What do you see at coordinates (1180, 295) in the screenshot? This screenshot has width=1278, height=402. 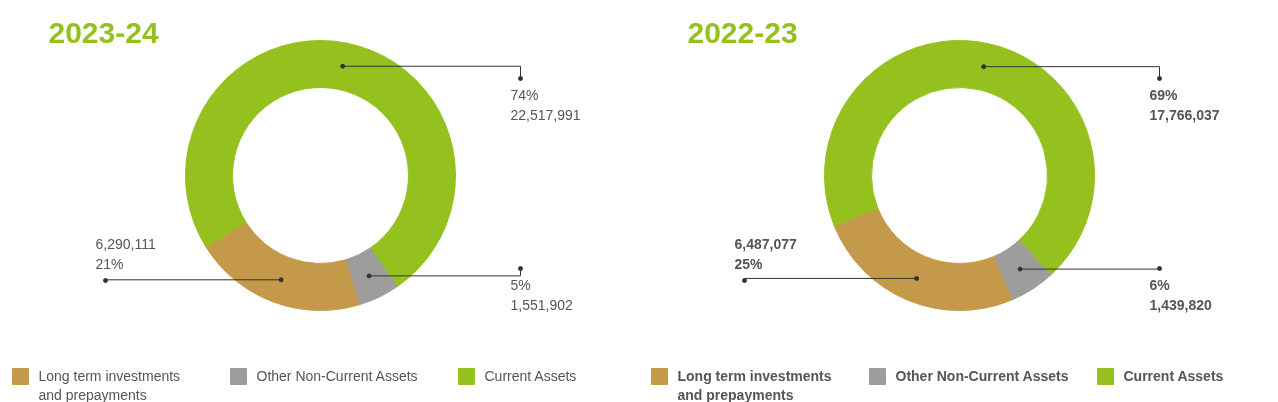 I see `data-label: 6% 1,439,820` at bounding box center [1180, 295].